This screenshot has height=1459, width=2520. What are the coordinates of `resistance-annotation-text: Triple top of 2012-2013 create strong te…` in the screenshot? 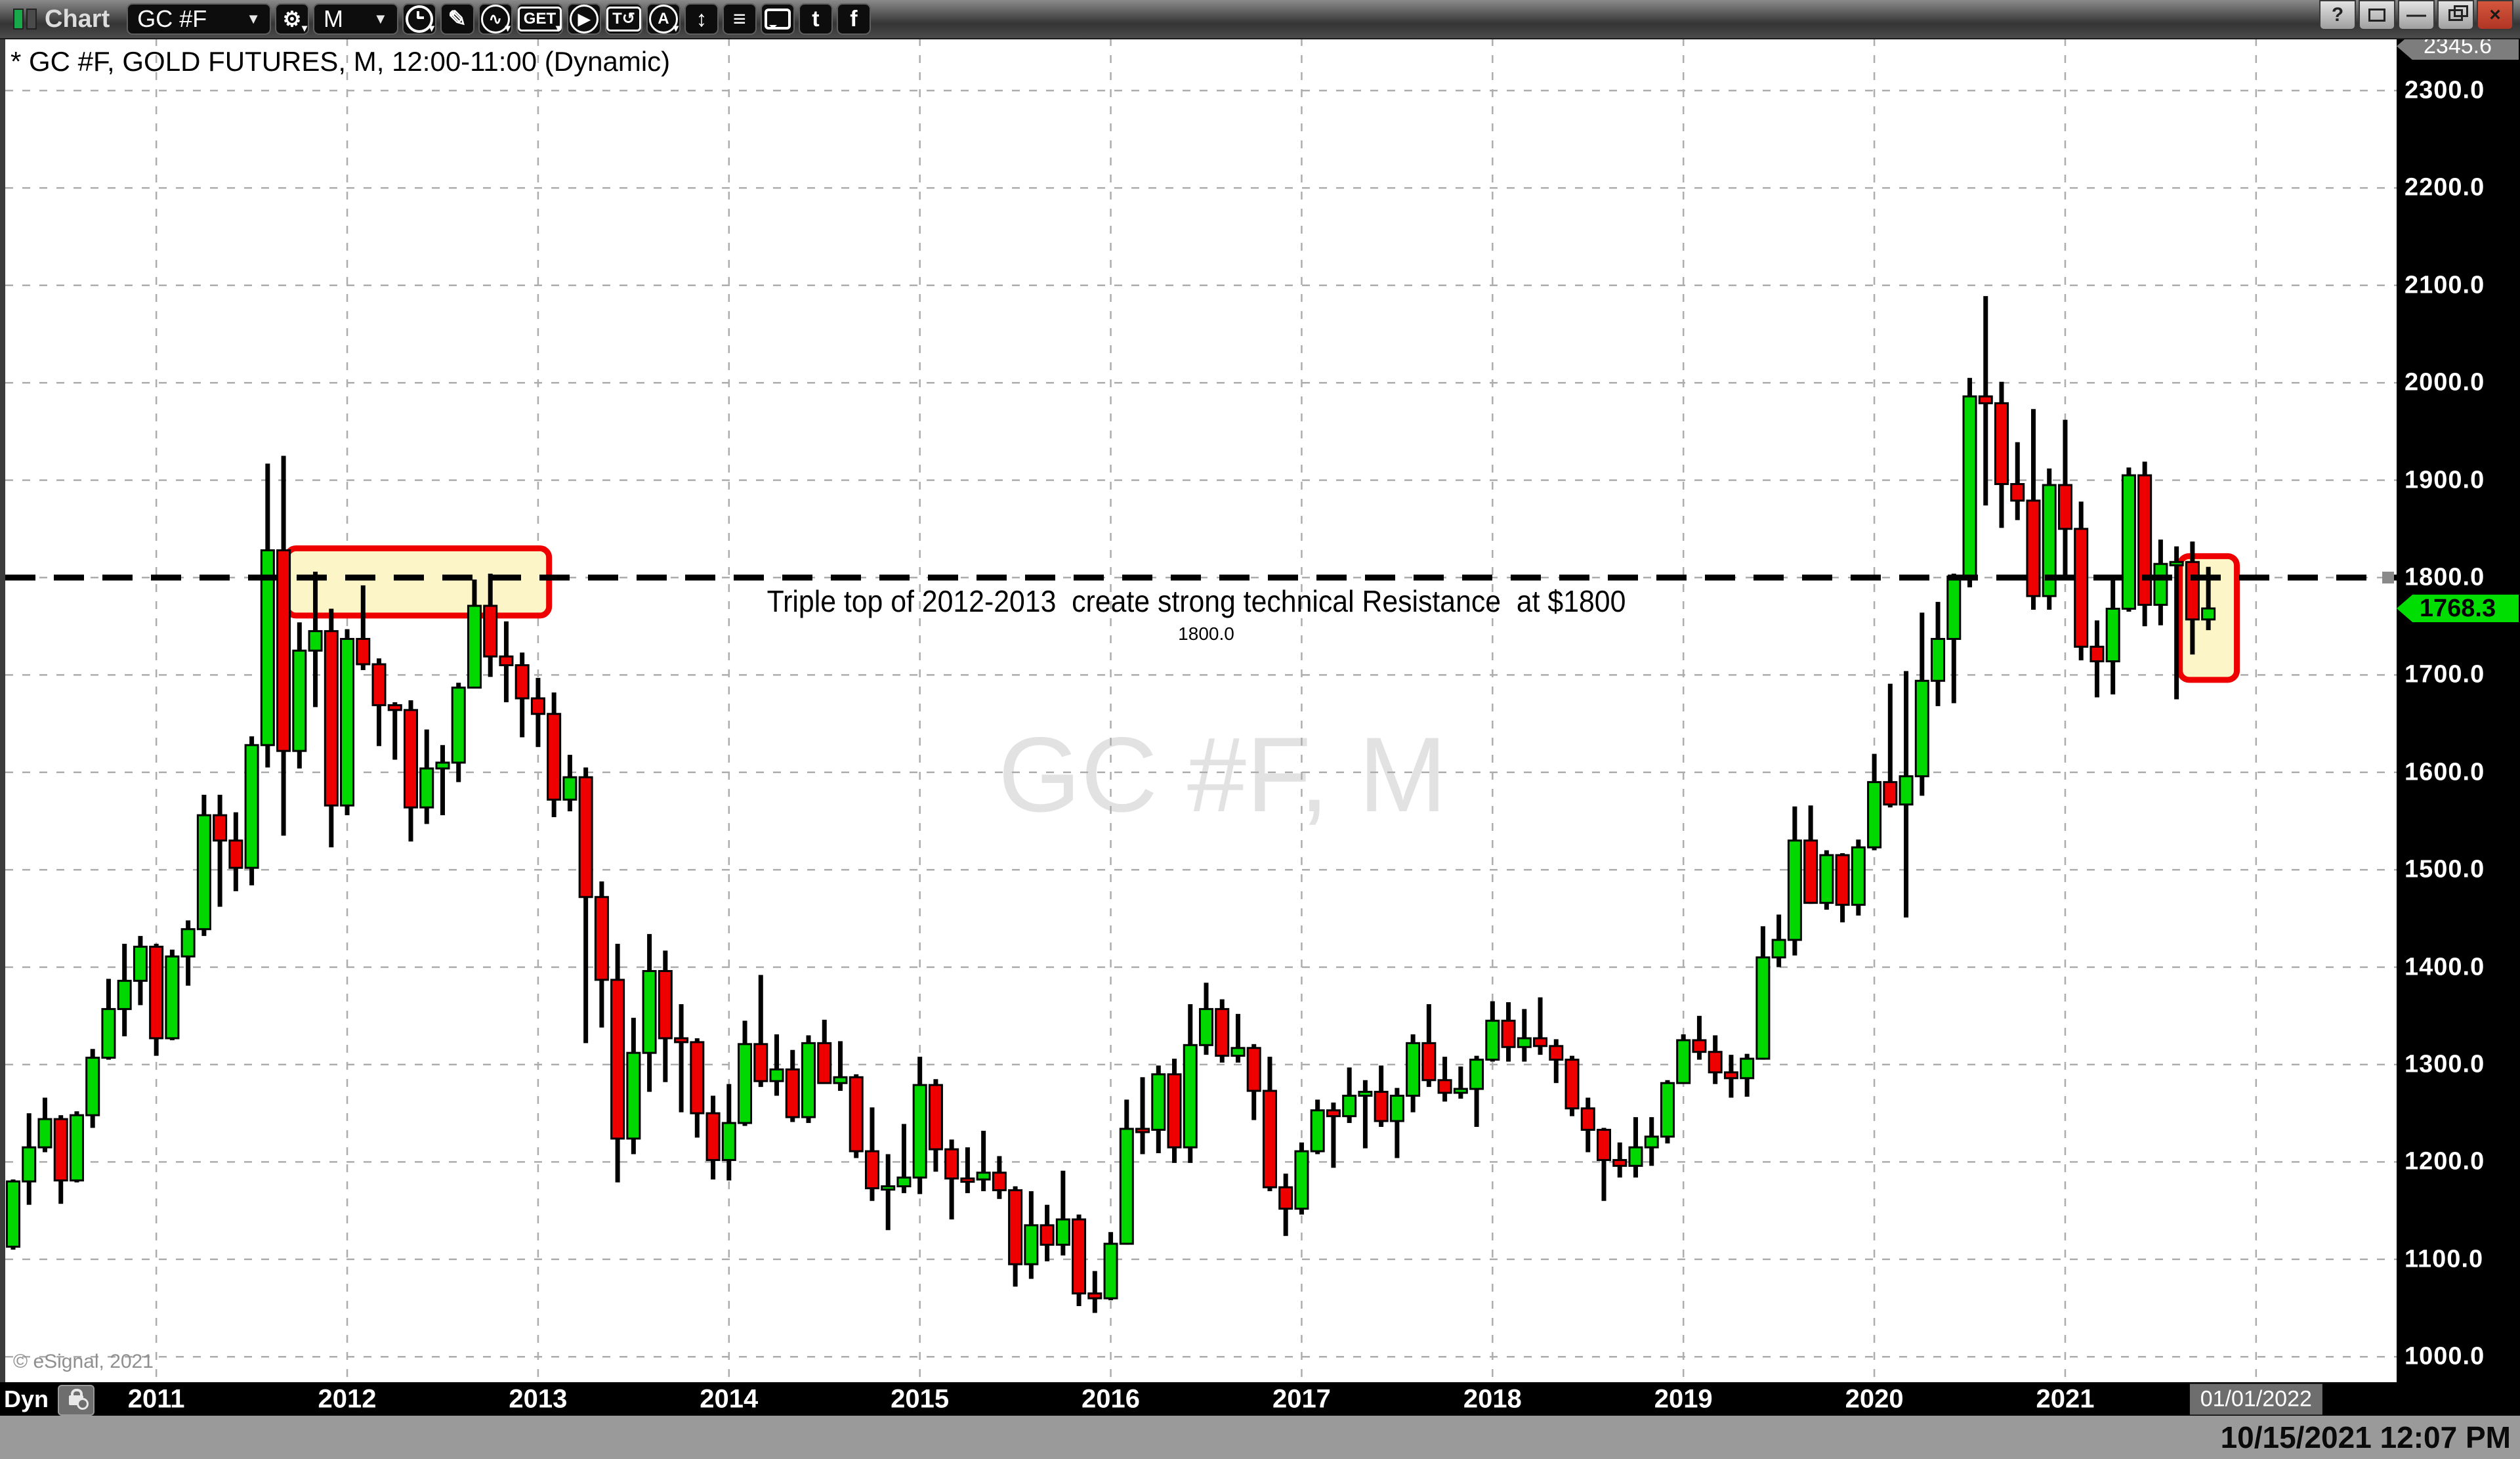 It's located at (1196, 601).